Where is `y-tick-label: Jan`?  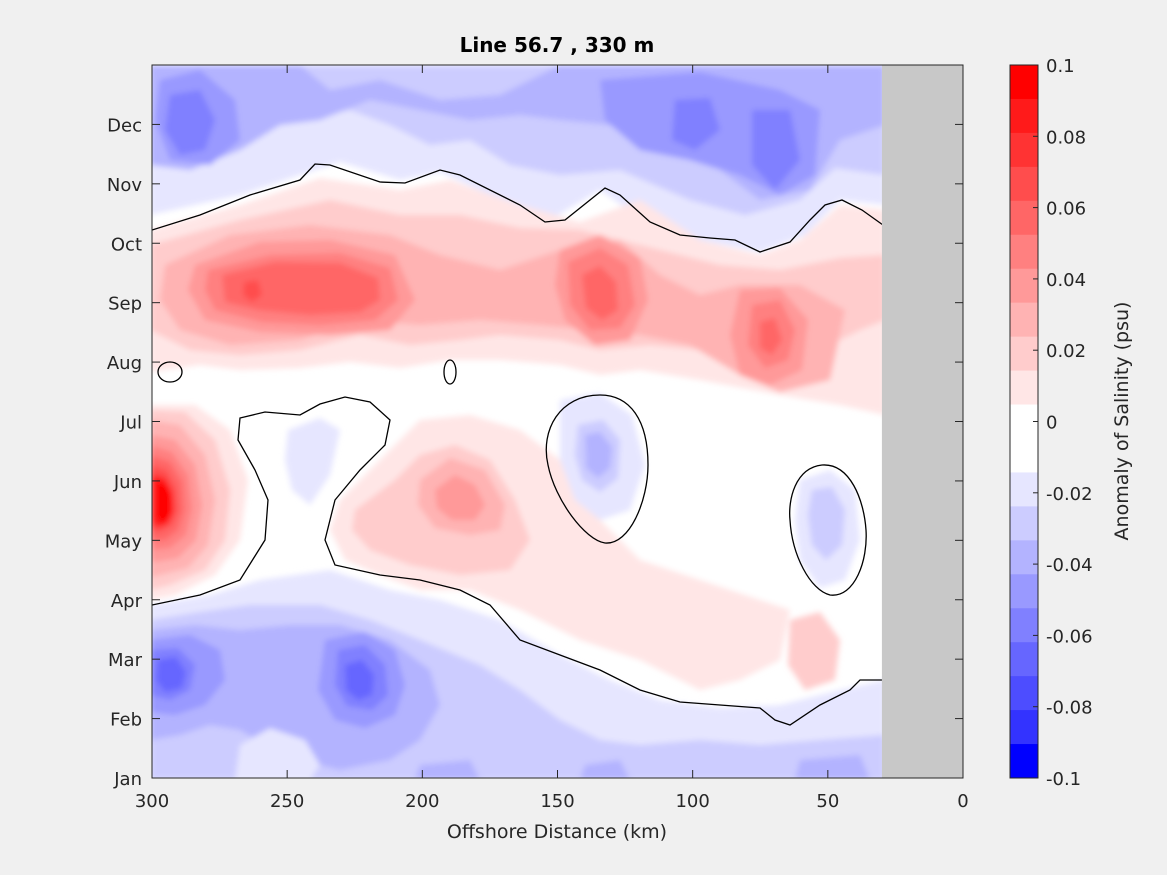 y-tick-label: Jan is located at coordinates (127, 779).